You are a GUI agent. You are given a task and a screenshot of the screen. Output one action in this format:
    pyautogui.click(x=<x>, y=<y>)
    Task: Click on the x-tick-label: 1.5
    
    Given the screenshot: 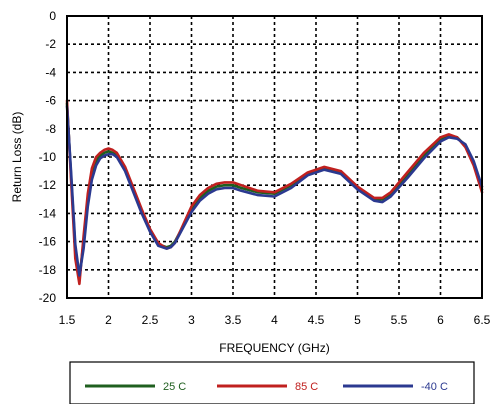 What is the action you would take?
    pyautogui.click(x=67, y=320)
    